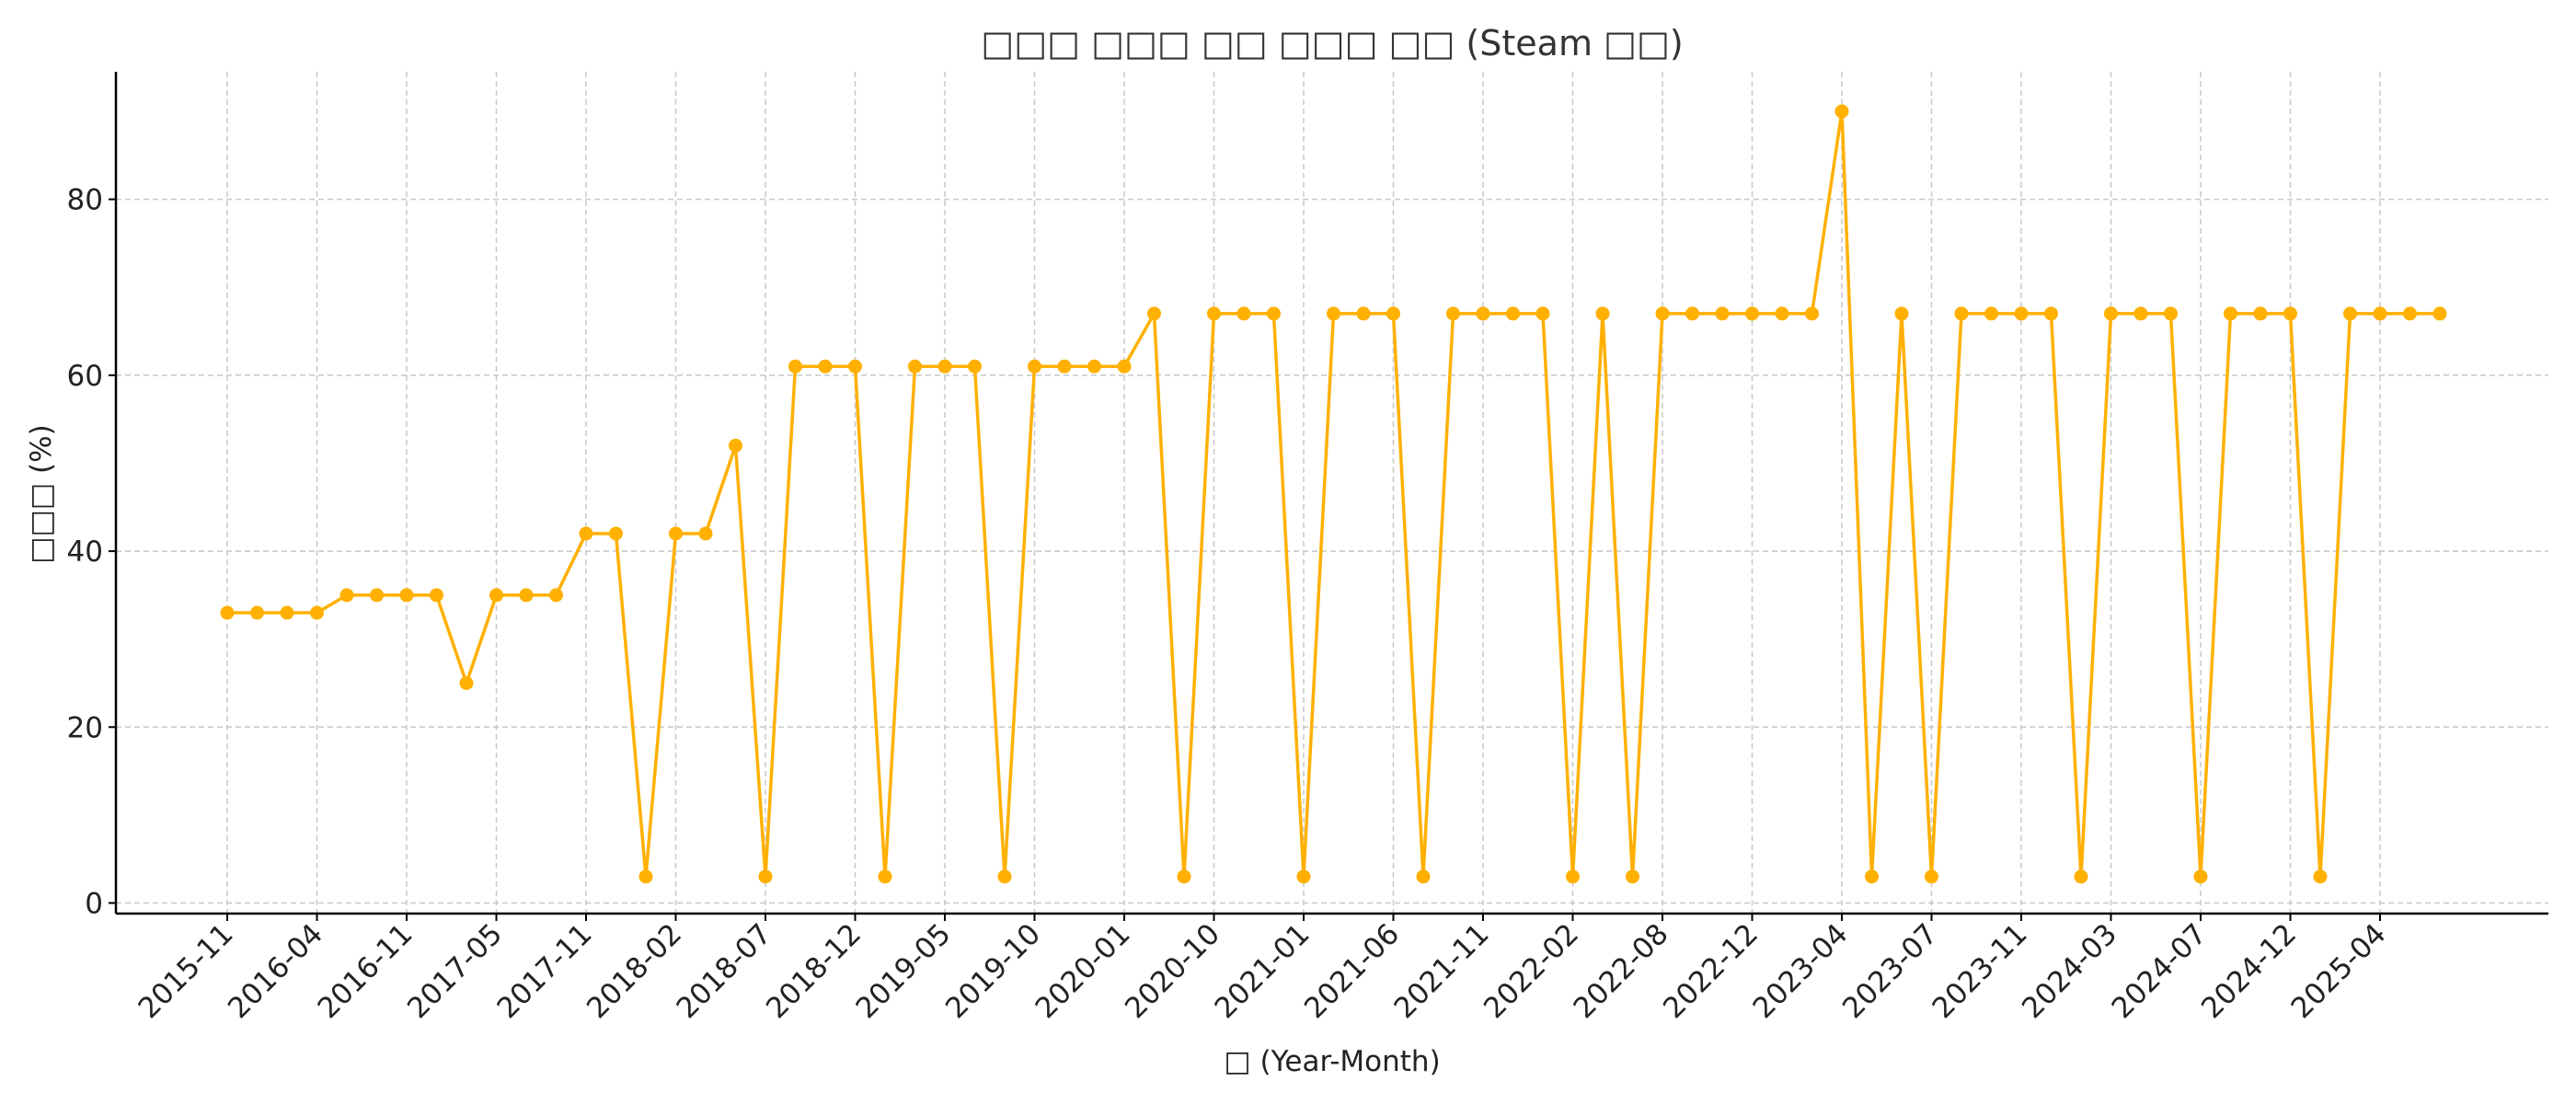 The height and width of the screenshot is (1104, 2576). What do you see at coordinates (1442, 971) in the screenshot?
I see `x-tick-label: 2021-11` at bounding box center [1442, 971].